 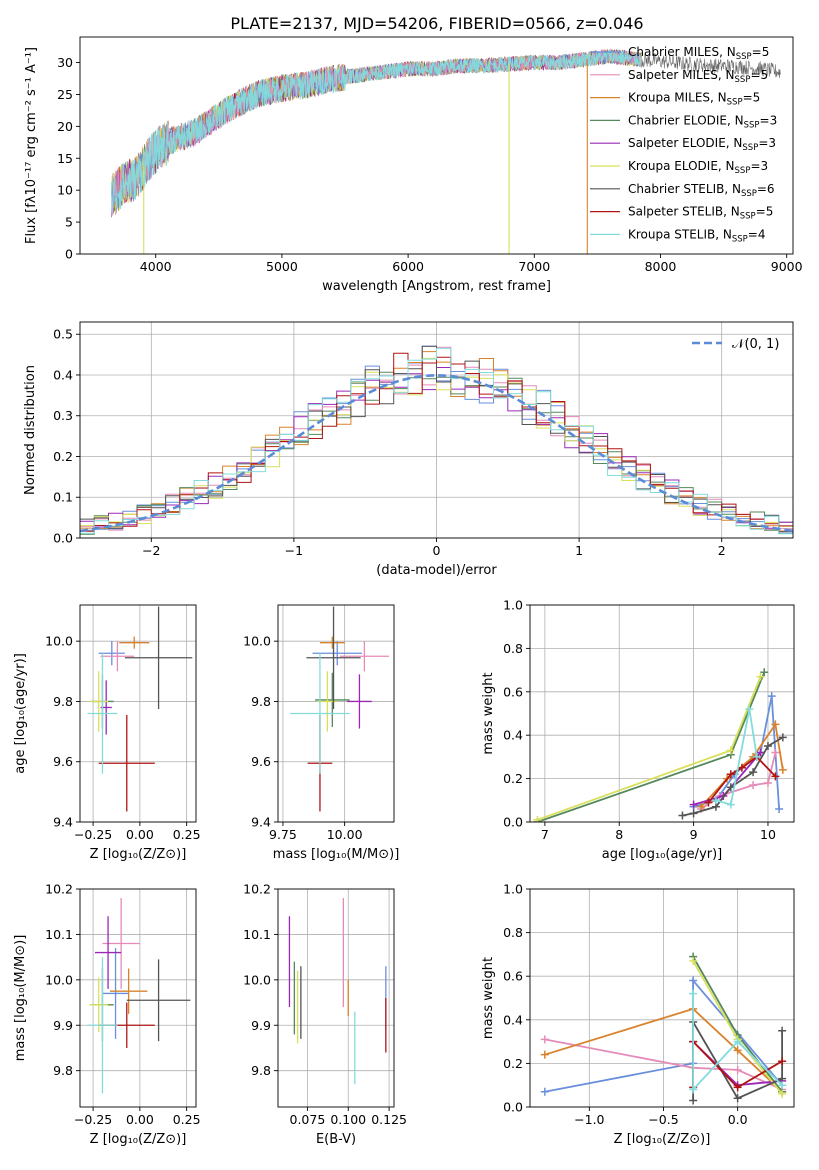 I want to click on y-tick-label: 10.2, so click(x=257, y=889).